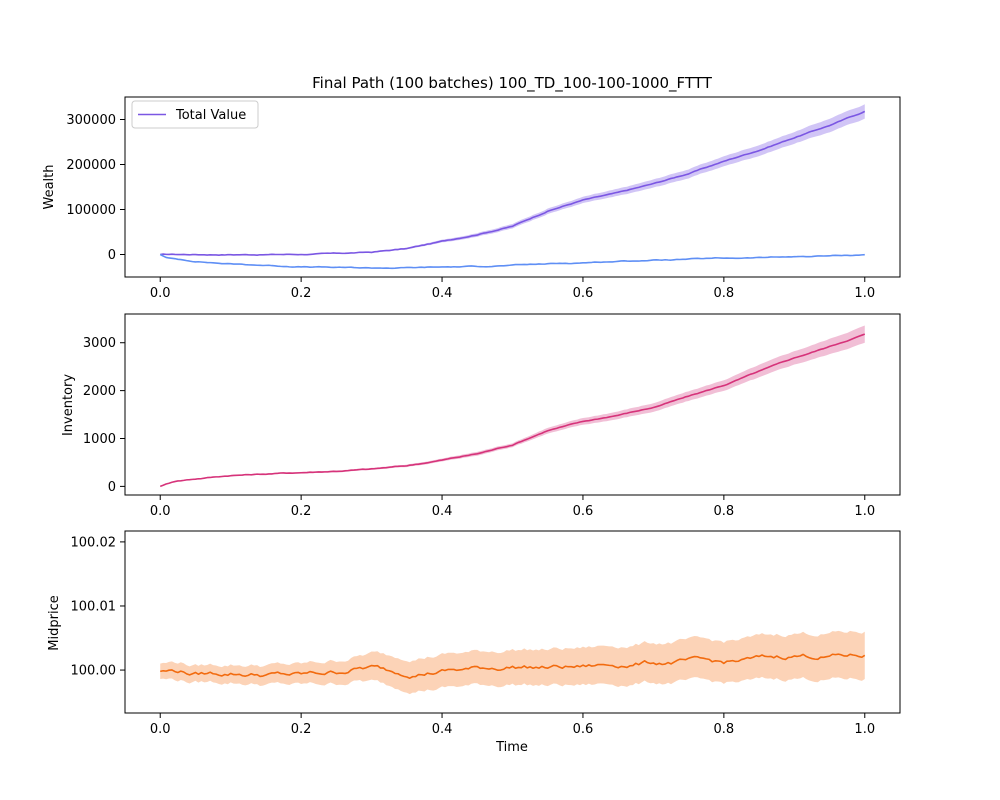 The image size is (1000, 800). Describe the element at coordinates (54, 622) in the screenshot. I see `midprice-ylabel: Midprice` at that location.